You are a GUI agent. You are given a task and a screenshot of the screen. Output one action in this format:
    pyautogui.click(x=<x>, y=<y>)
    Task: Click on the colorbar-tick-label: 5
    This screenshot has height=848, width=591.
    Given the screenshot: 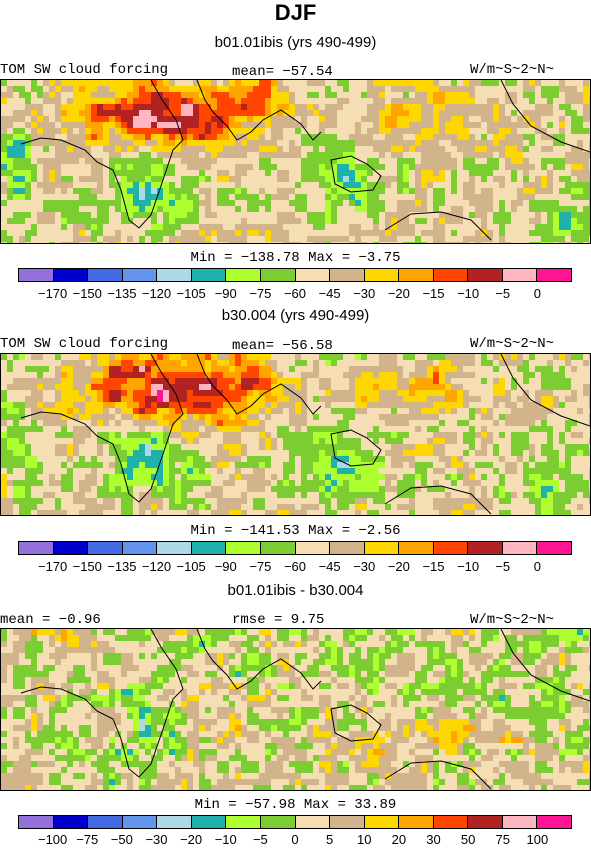 What is the action you would take?
    pyautogui.click(x=330, y=839)
    